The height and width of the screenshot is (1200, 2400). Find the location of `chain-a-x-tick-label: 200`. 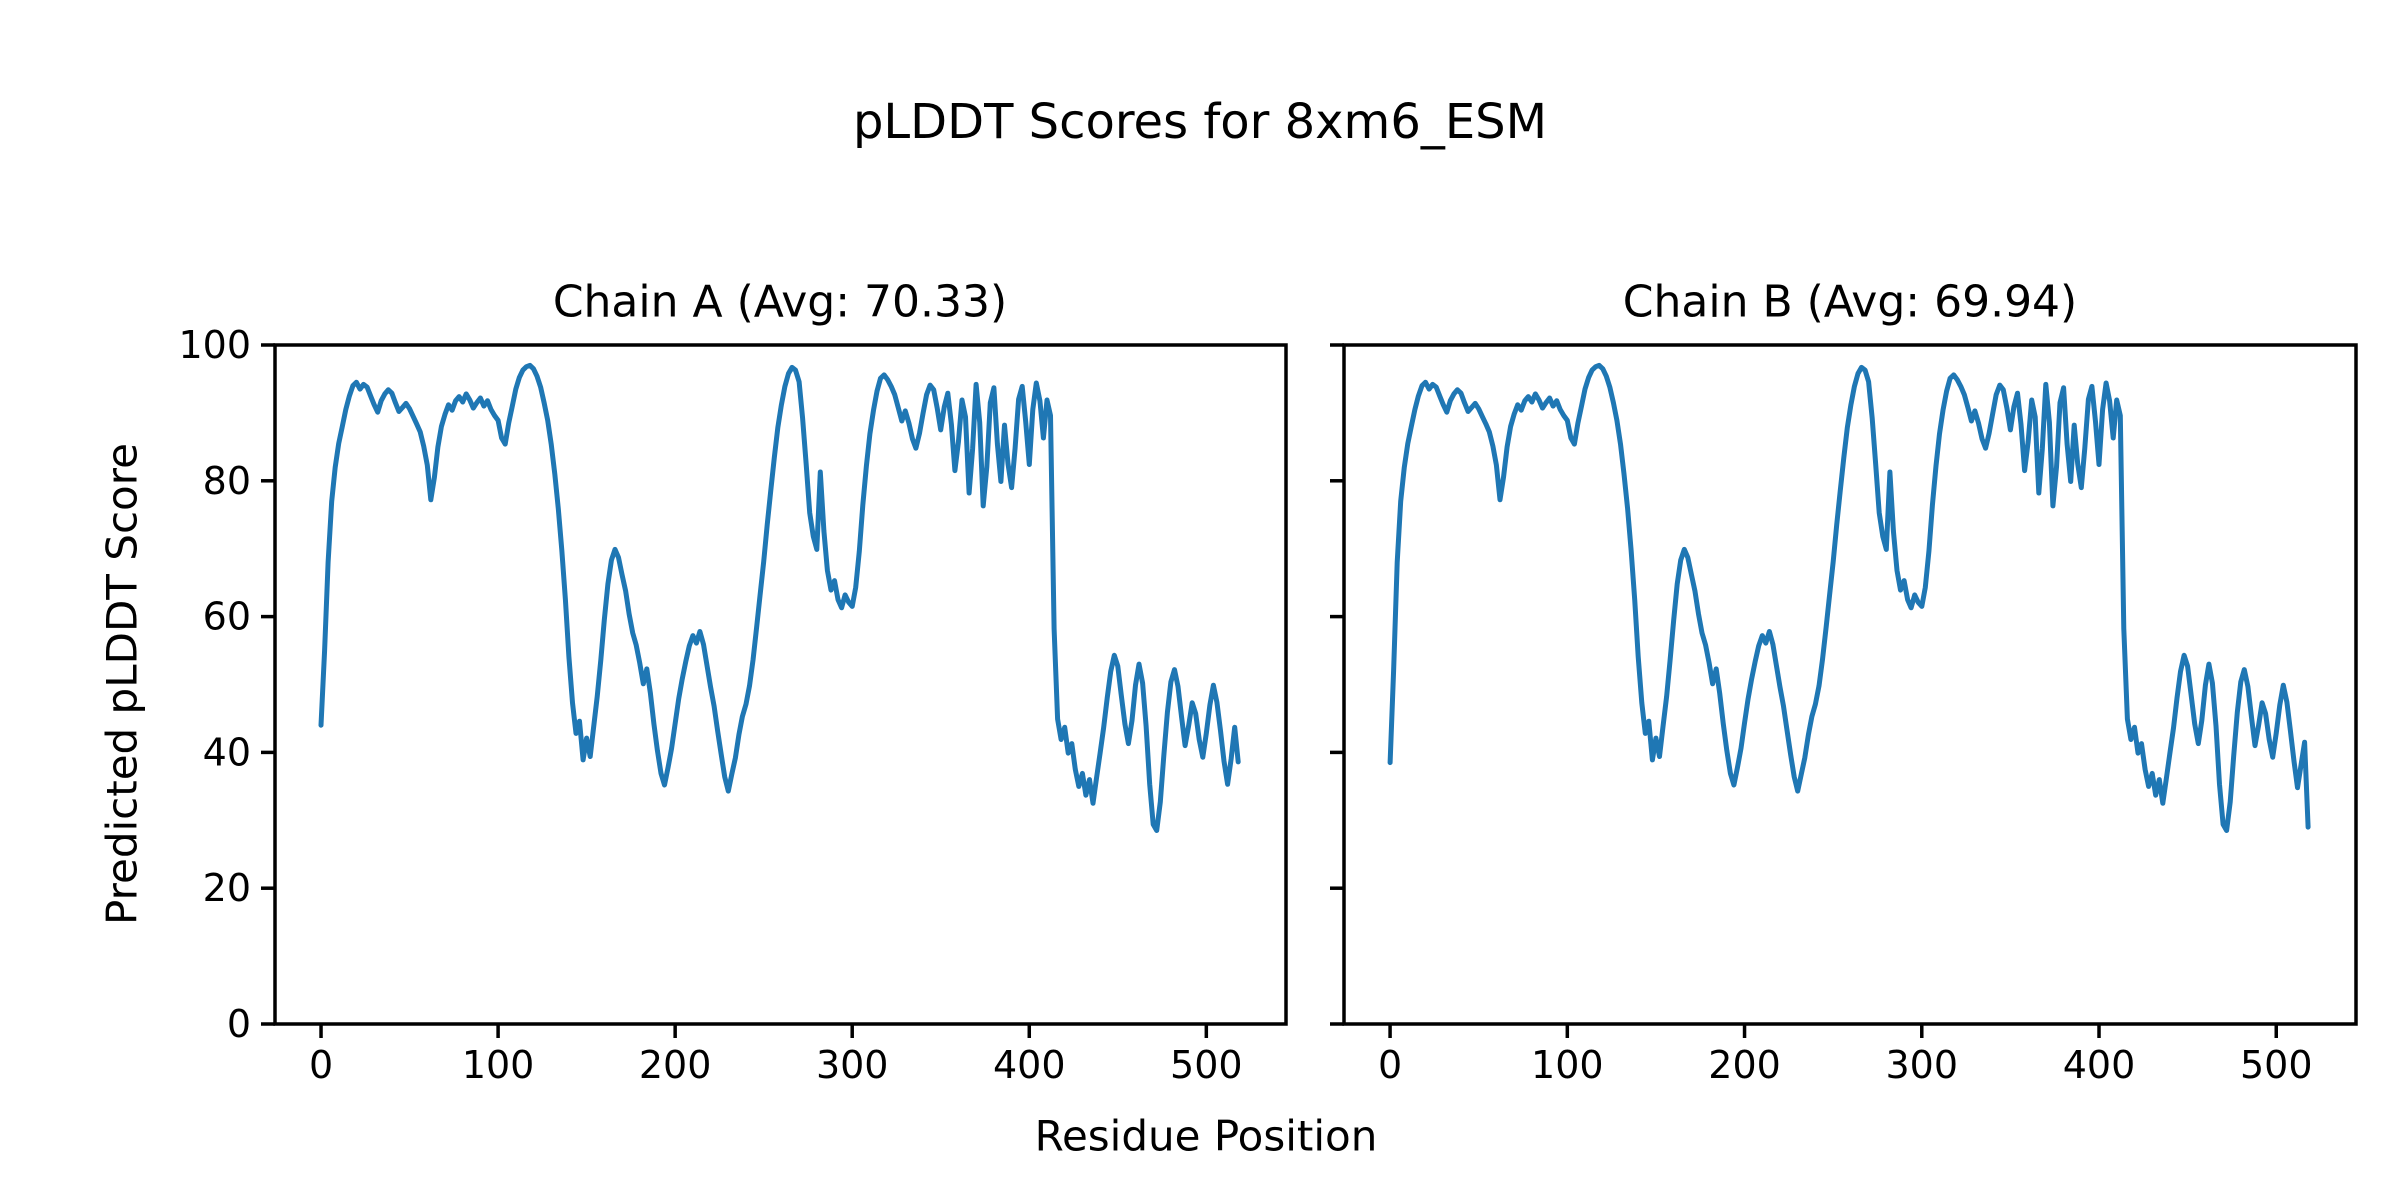

chain-a-x-tick-label: 200 is located at coordinates (675, 1065).